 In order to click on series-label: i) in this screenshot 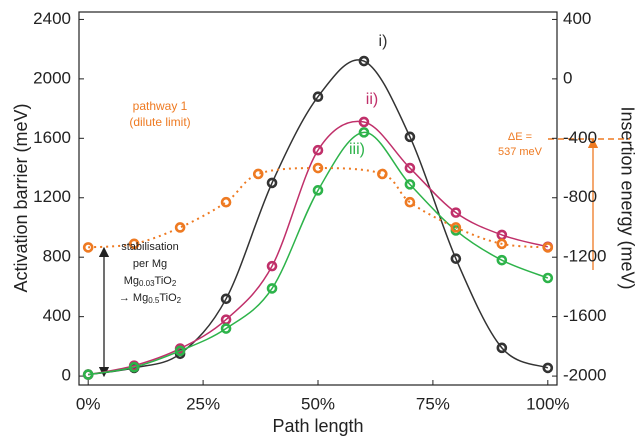, I will do `click(383, 41)`.